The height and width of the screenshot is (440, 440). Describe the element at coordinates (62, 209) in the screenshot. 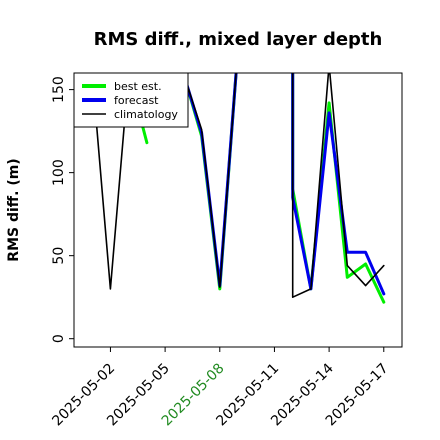

I see `y-axis: 0 50 100 150` at that location.